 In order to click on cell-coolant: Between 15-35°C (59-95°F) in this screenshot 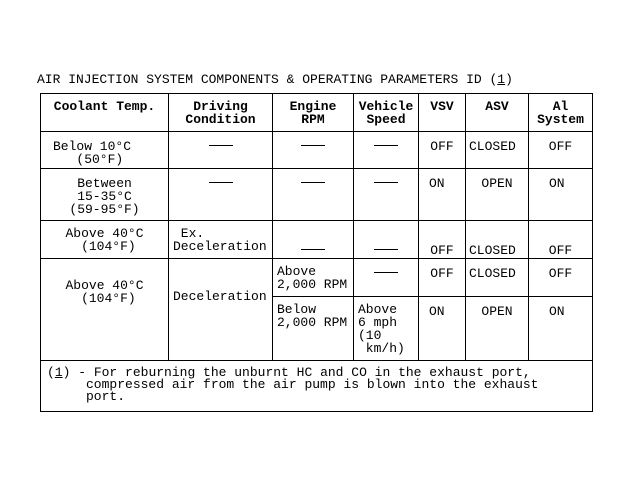, I will do `click(104, 194)`.